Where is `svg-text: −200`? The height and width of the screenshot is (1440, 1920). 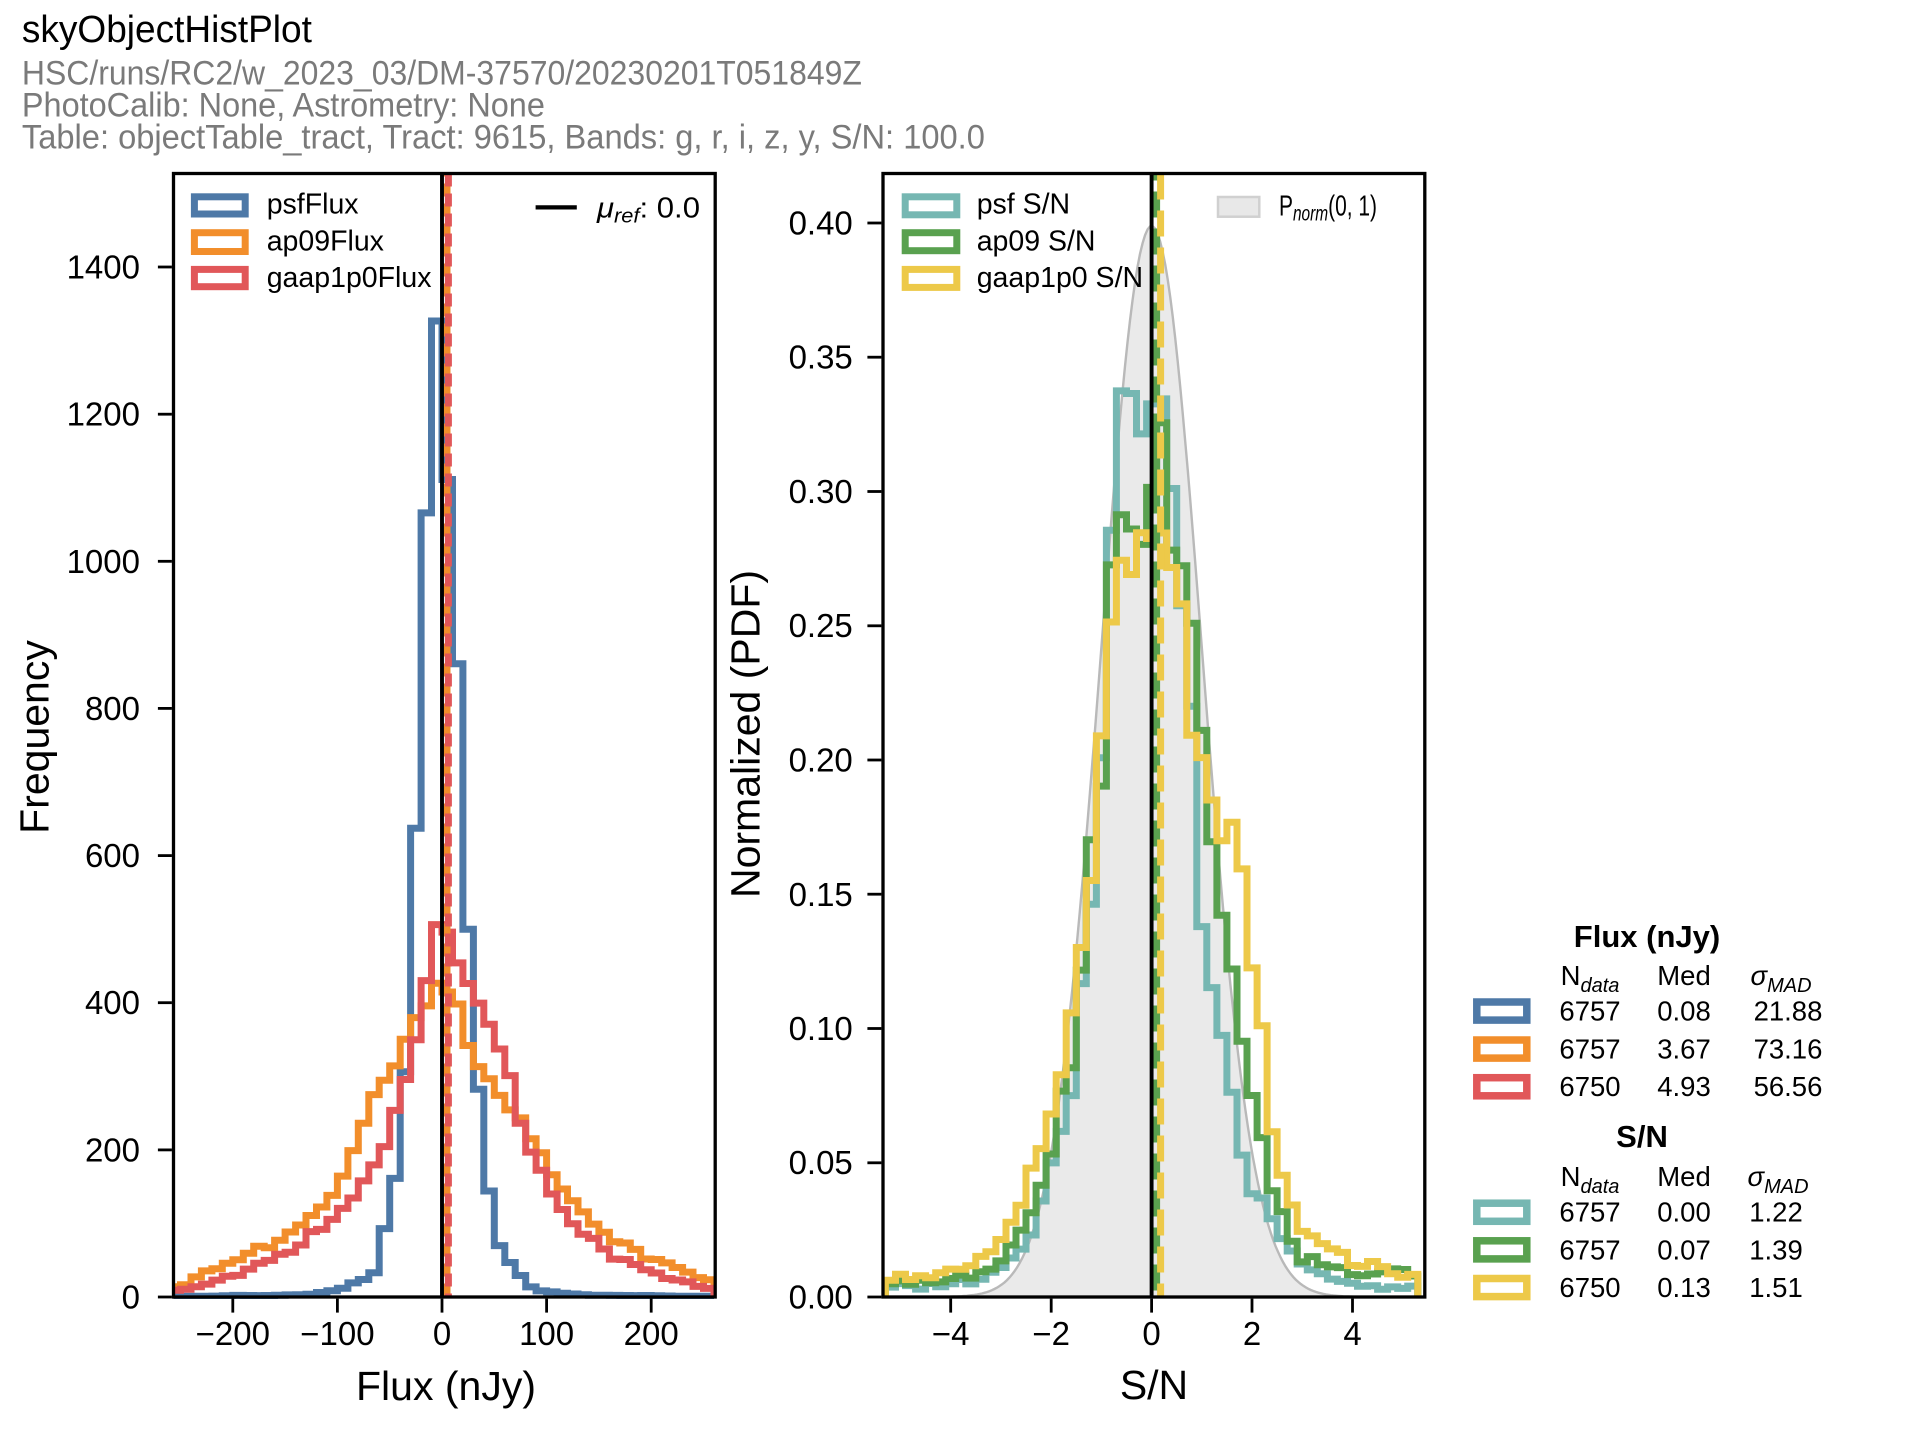 svg-text: −200 is located at coordinates (233, 1333).